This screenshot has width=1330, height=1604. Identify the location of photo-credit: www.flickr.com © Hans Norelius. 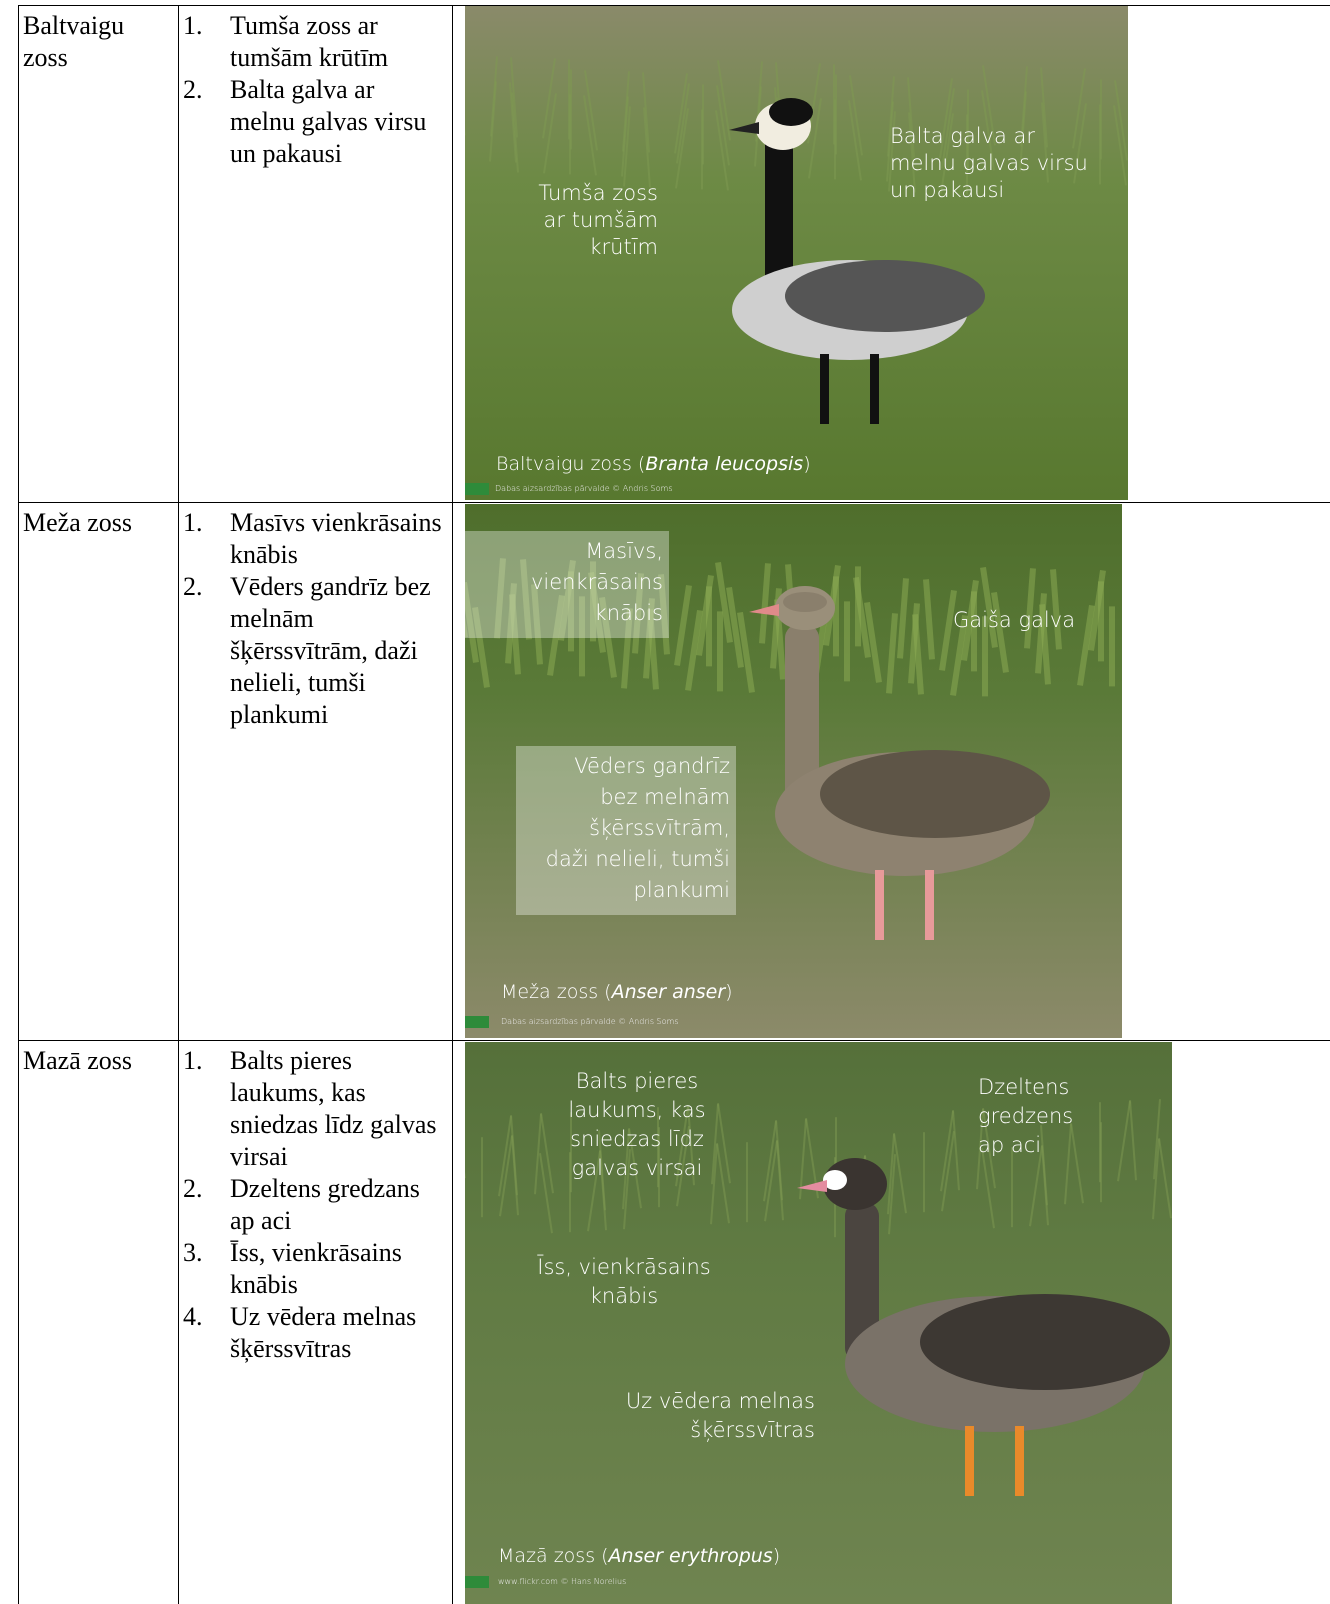
(562, 1581).